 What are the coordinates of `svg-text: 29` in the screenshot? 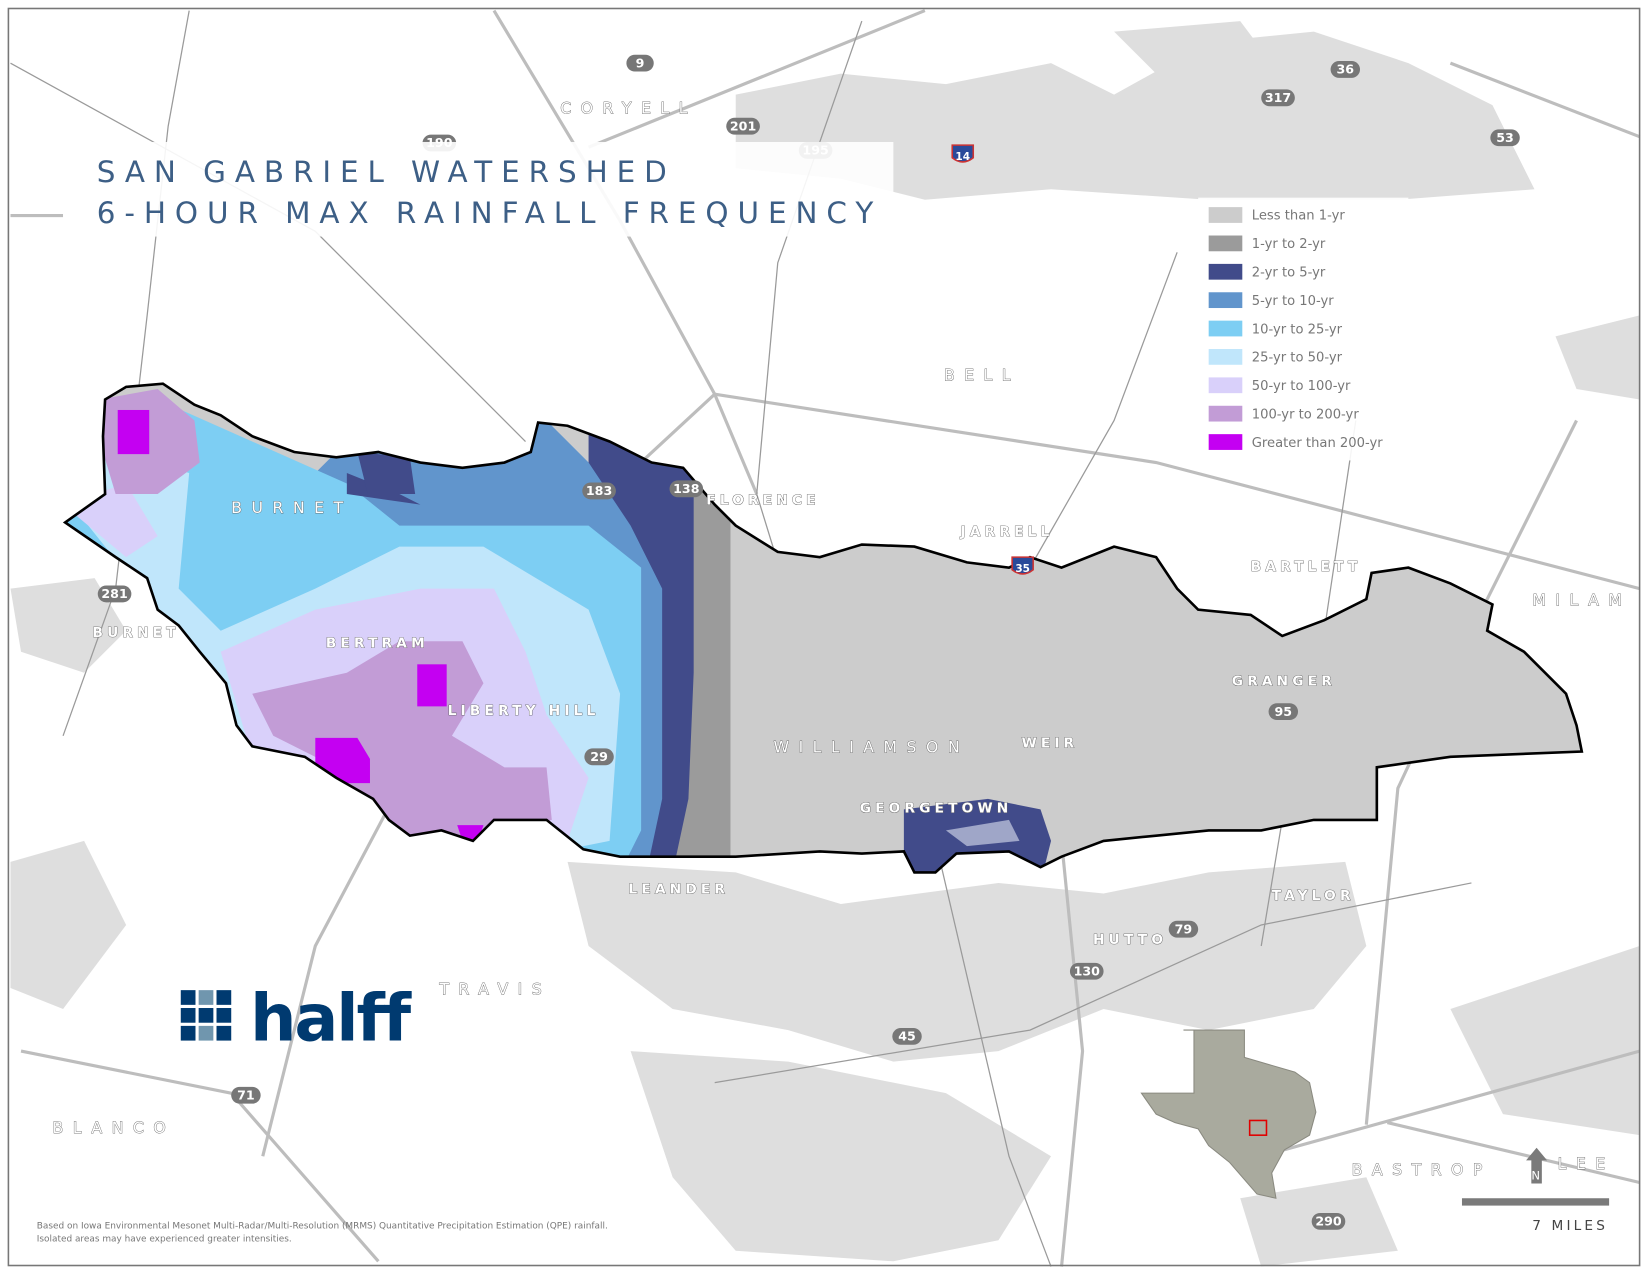 It's located at (599, 756).